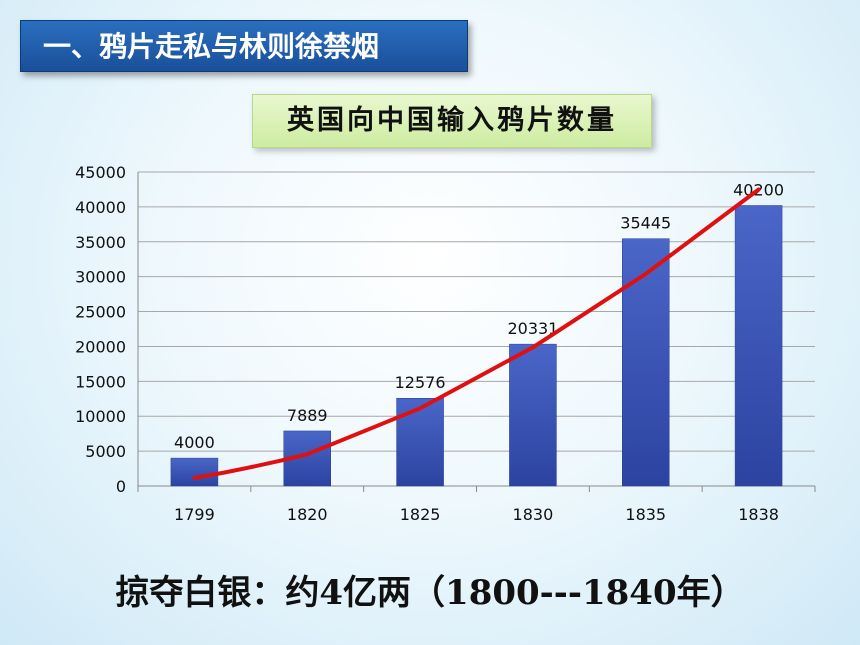 The height and width of the screenshot is (645, 860). Describe the element at coordinates (121, 486) in the screenshot. I see `y-tick-label: 0` at that location.